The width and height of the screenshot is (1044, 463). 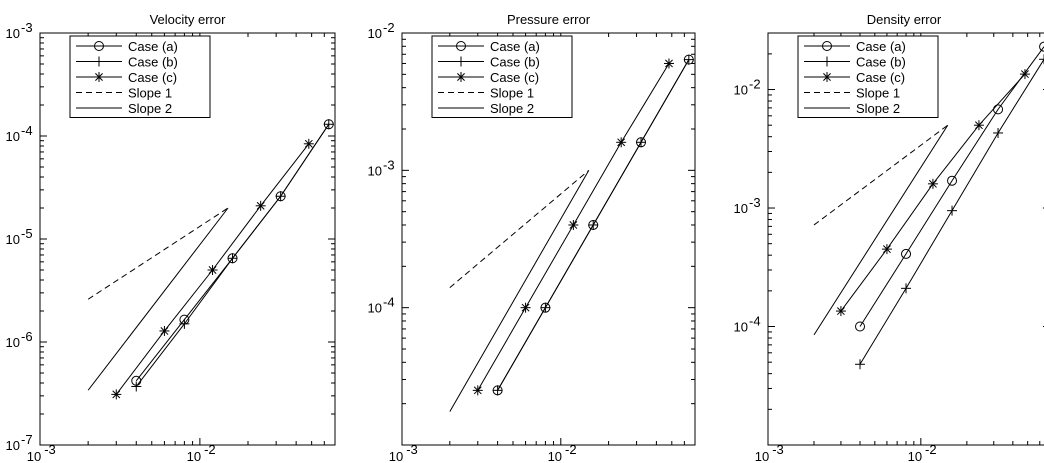 I want to click on y-tick-label-exponent: -6, so click(x=27, y=336).